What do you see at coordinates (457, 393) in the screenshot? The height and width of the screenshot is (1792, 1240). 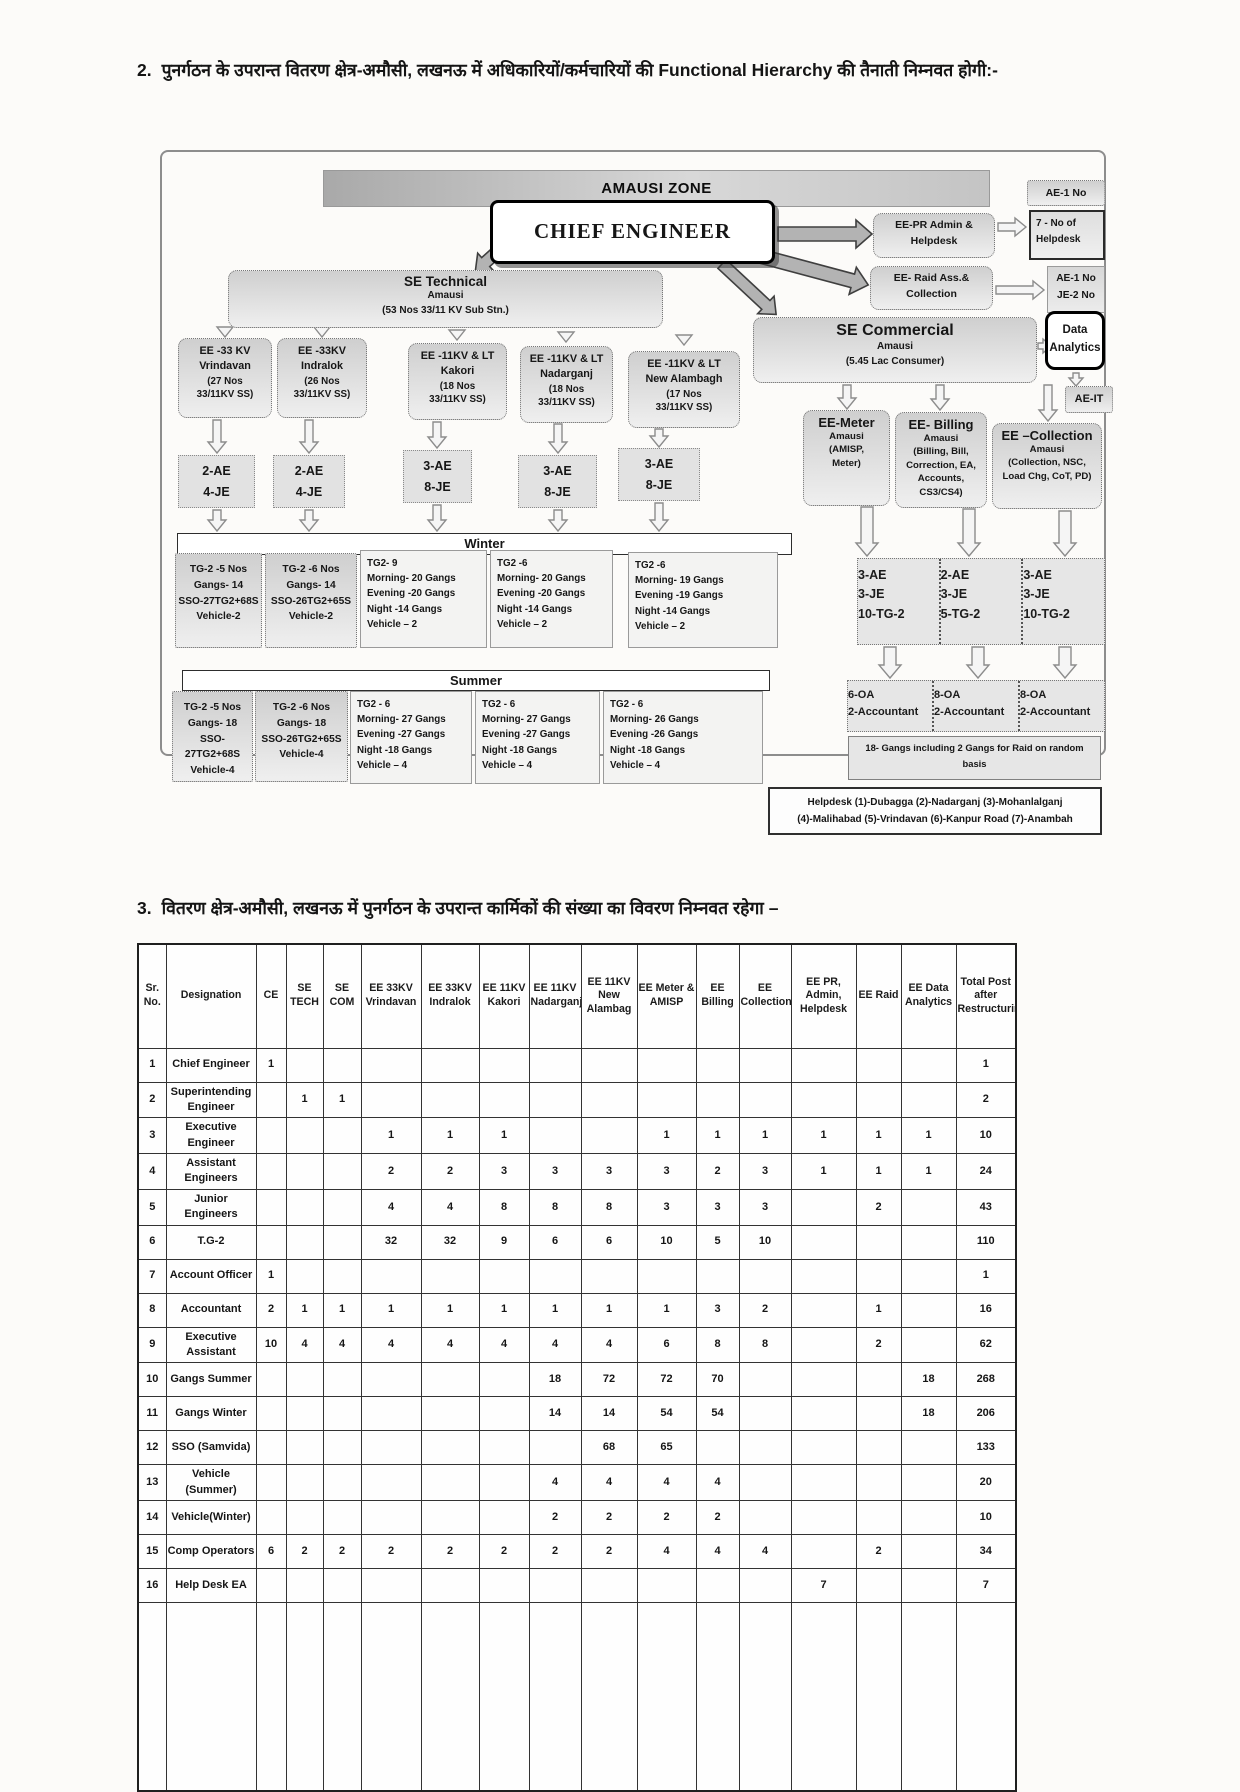 I see `division-detail: (18 Nos 33/11KV SS)` at bounding box center [457, 393].